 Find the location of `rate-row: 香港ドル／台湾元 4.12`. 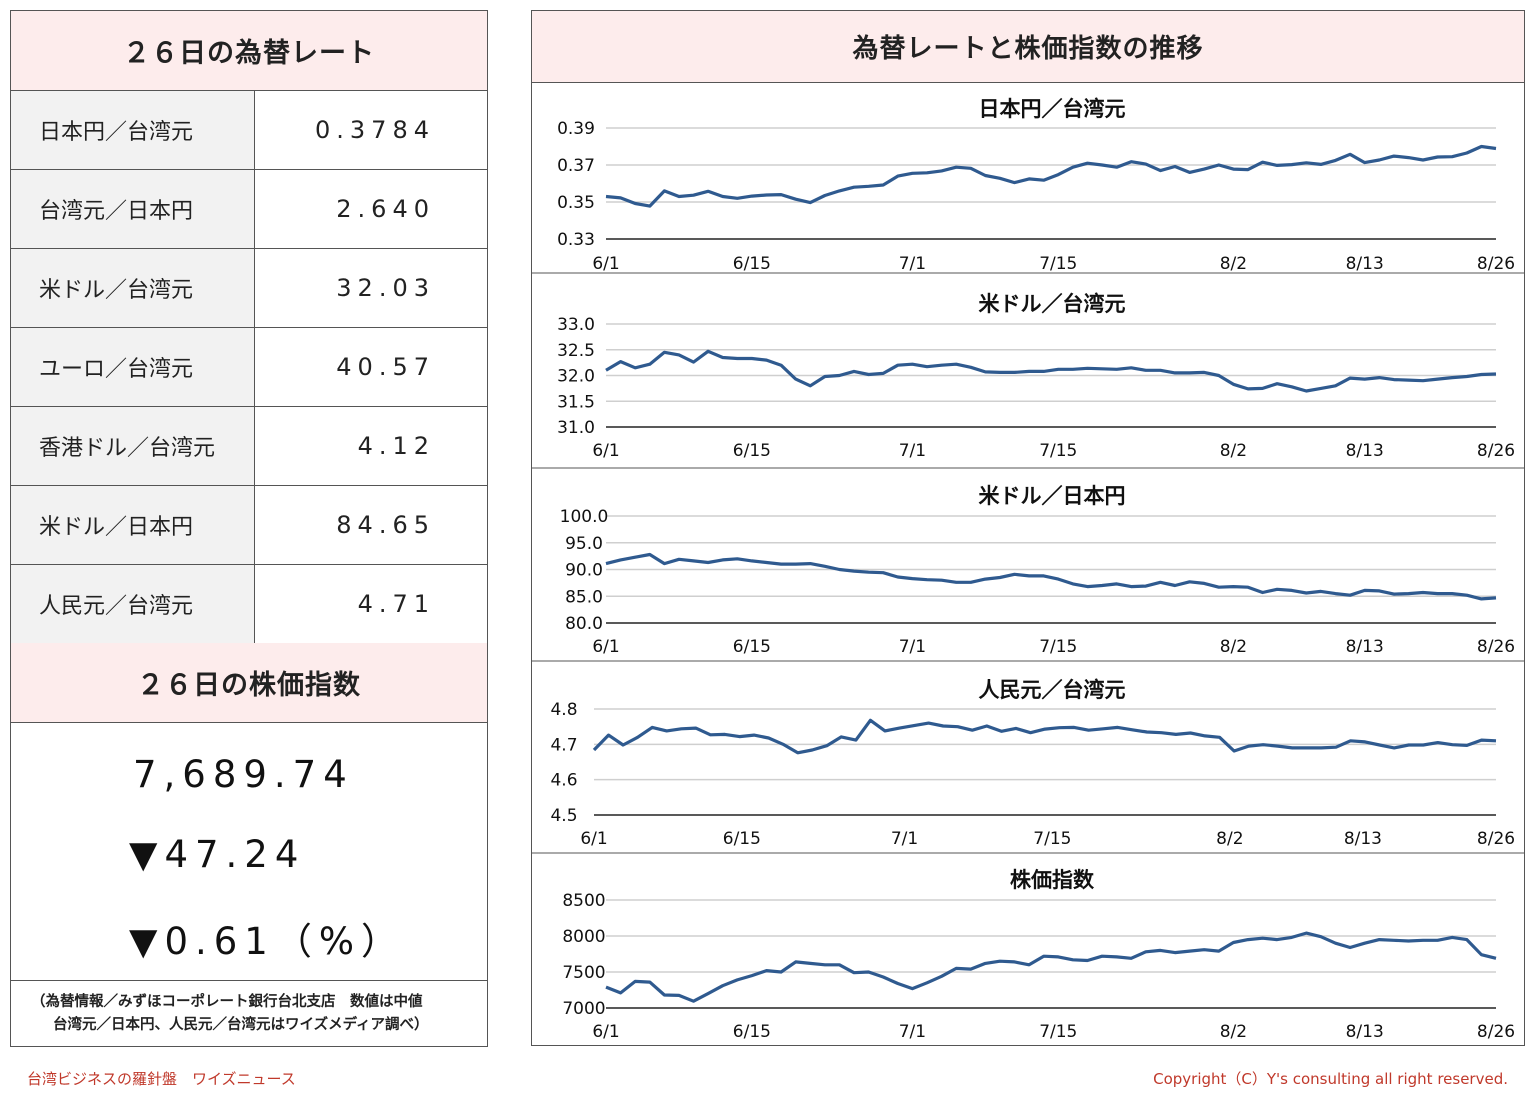

rate-row: 香港ドル／台湾元 4.12 is located at coordinates (249, 446).